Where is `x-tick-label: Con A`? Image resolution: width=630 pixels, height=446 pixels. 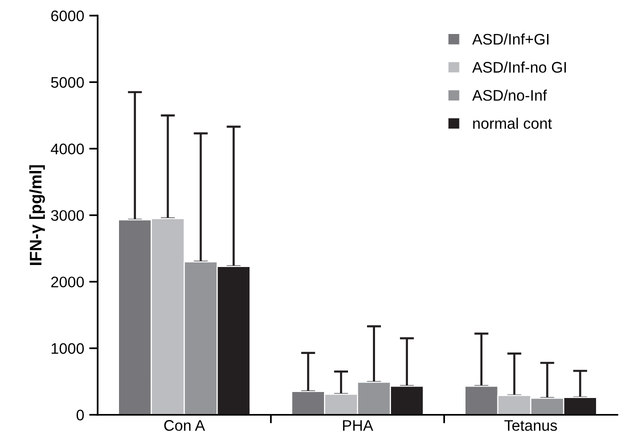 x-tick-label: Con A is located at coordinates (185, 425).